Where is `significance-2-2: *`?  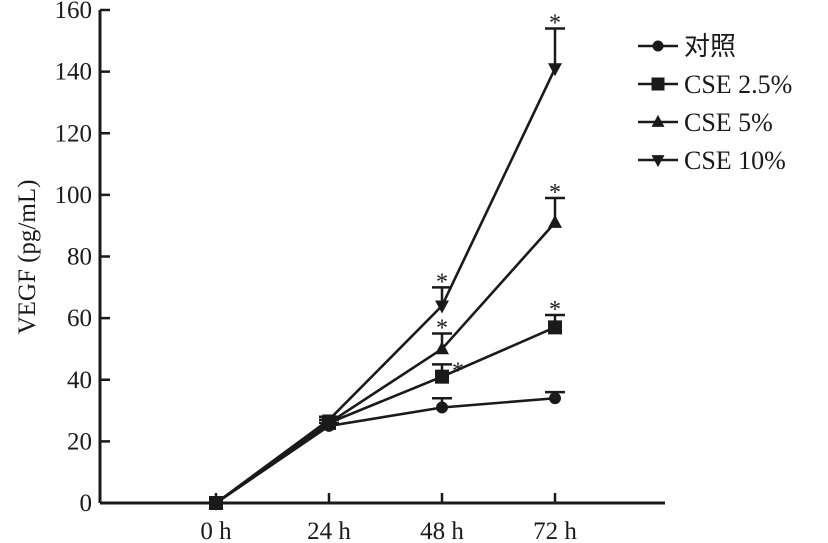
significance-2-2: * is located at coordinates (442, 329).